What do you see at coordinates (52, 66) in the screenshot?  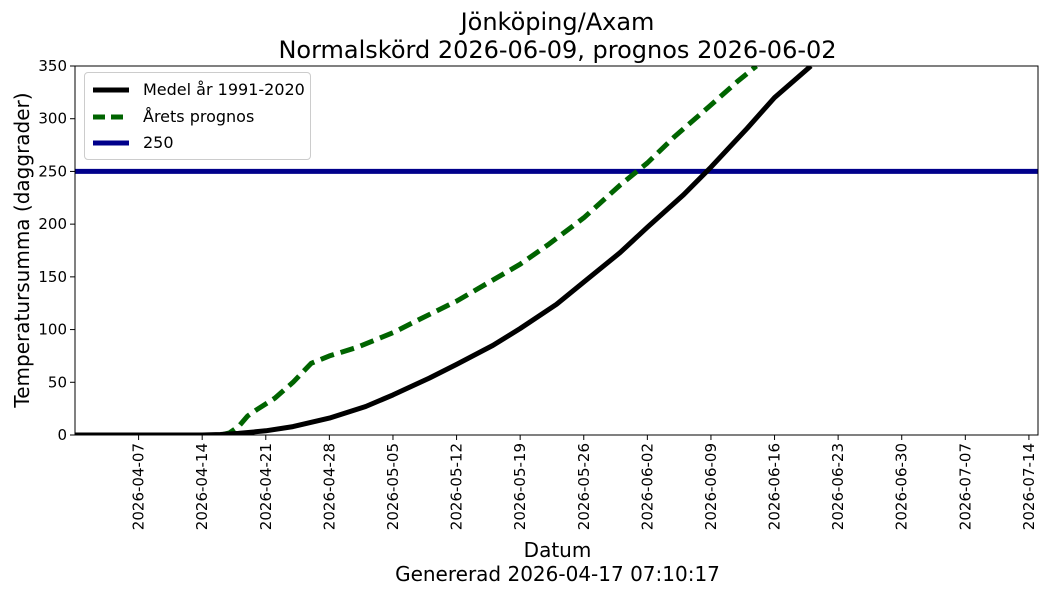 I see `y-tick-label: 350` at bounding box center [52, 66].